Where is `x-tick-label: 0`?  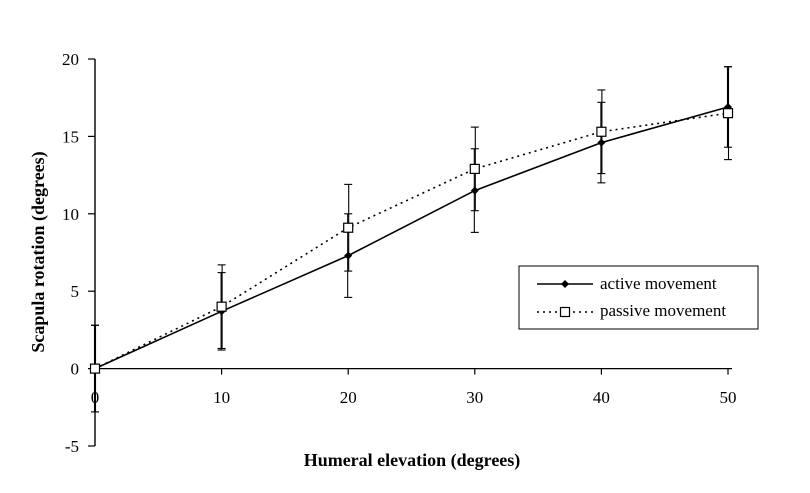 x-tick-label: 0 is located at coordinates (95, 397).